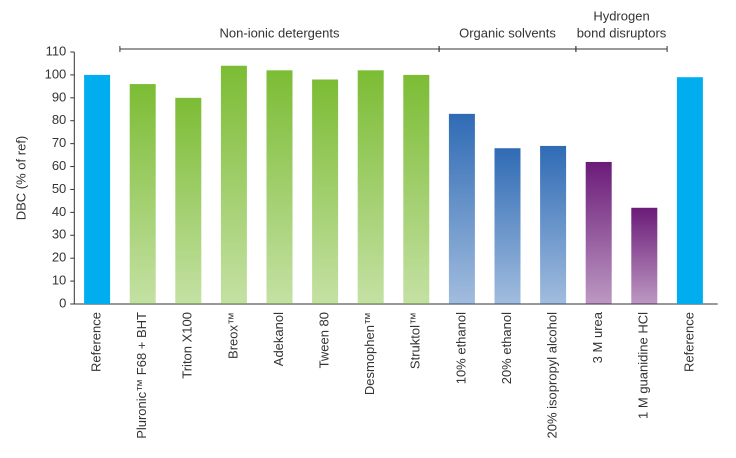 This screenshot has width=736, height=458. Describe the element at coordinates (187, 345) in the screenshot. I see `x-tick-label: Triton X100` at that location.